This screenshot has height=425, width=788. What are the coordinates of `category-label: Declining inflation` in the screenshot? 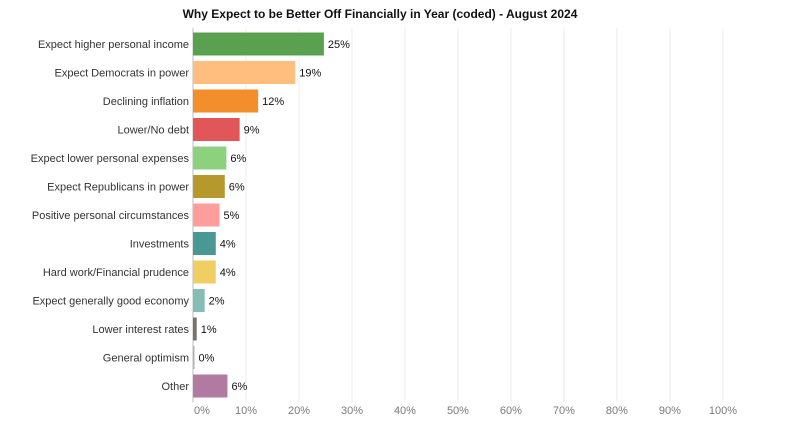 It's located at (146, 102).